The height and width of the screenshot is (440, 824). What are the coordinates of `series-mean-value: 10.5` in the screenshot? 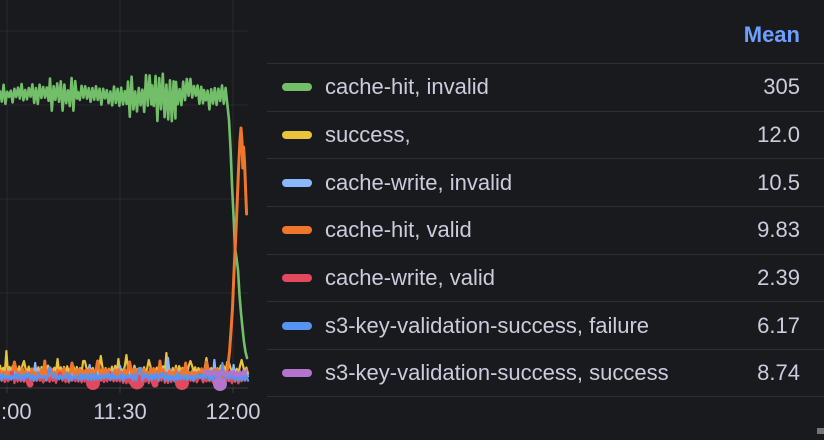 It's located at (778, 182).